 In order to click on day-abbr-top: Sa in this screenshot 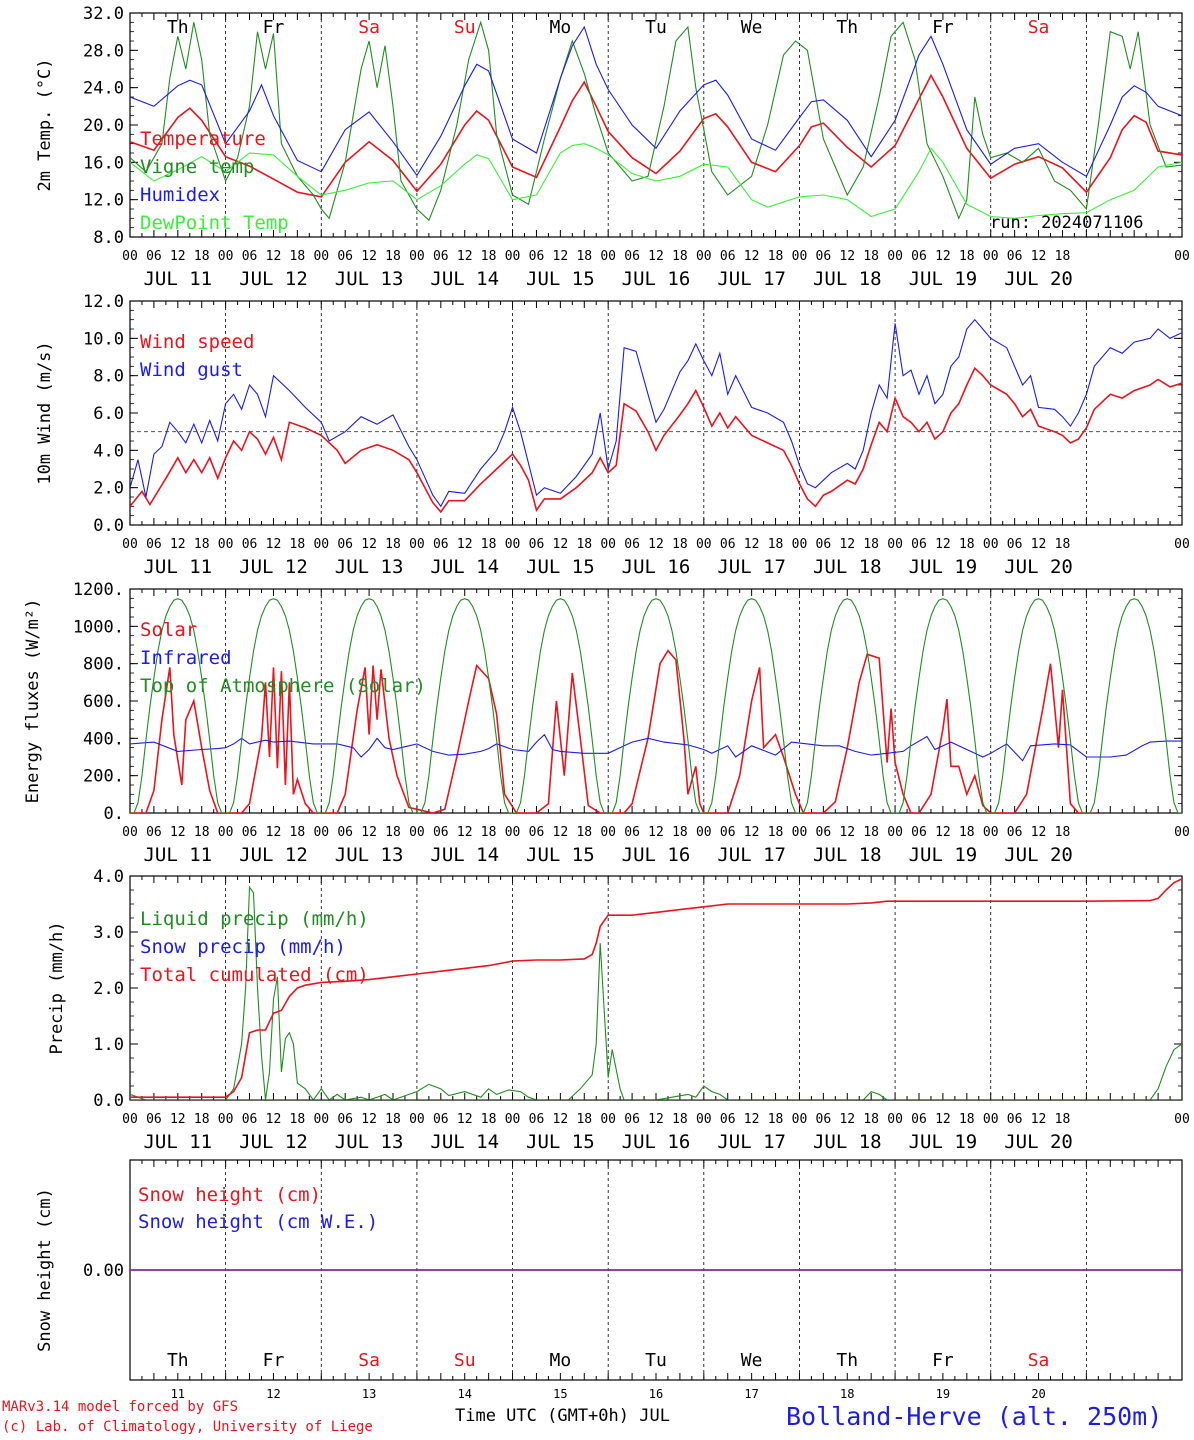, I will do `click(369, 27)`.